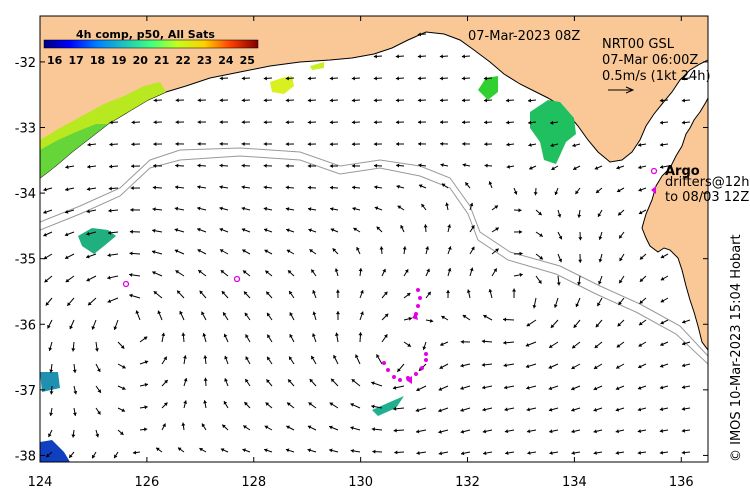  Describe the element at coordinates (400, 380) in the screenshot. I see `drifter-position` at that location.